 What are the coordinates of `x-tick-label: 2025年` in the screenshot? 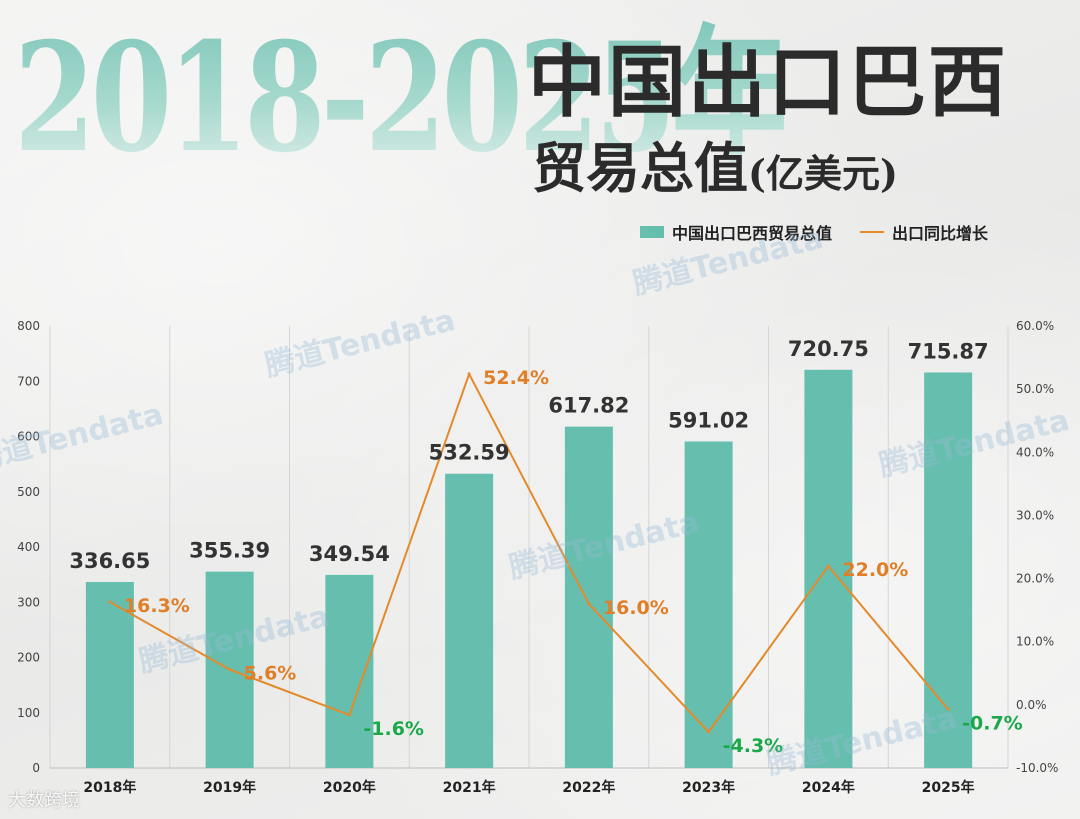 It's located at (948, 787).